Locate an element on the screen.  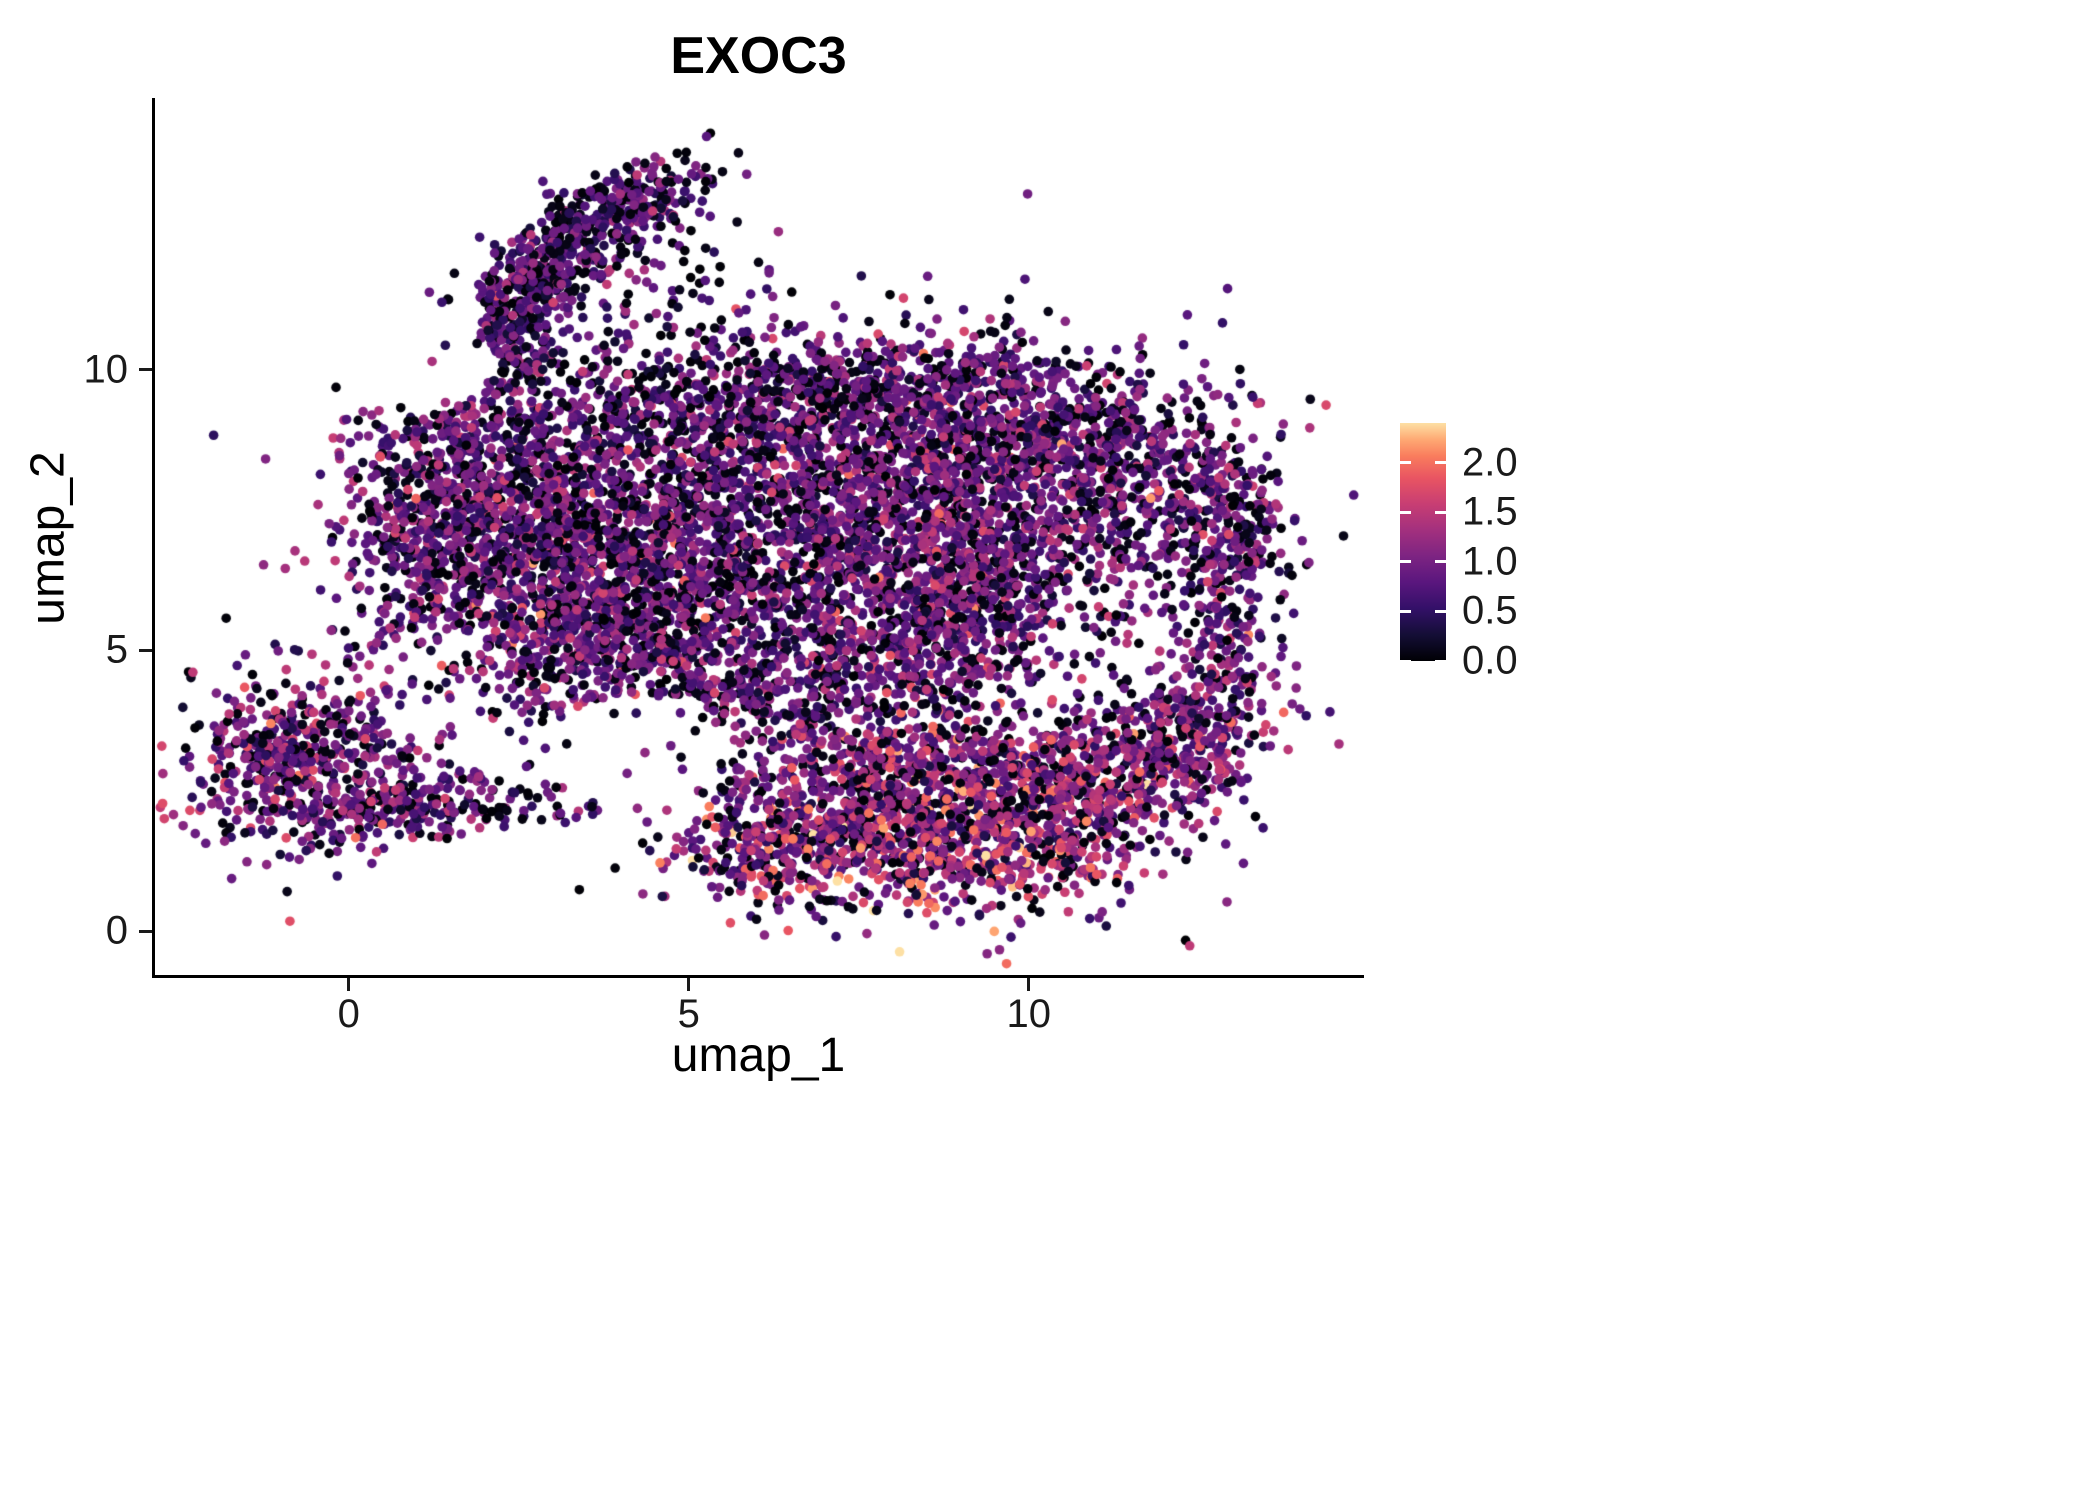
colorbar-tick-label: 1.5 is located at coordinates (1490, 511).